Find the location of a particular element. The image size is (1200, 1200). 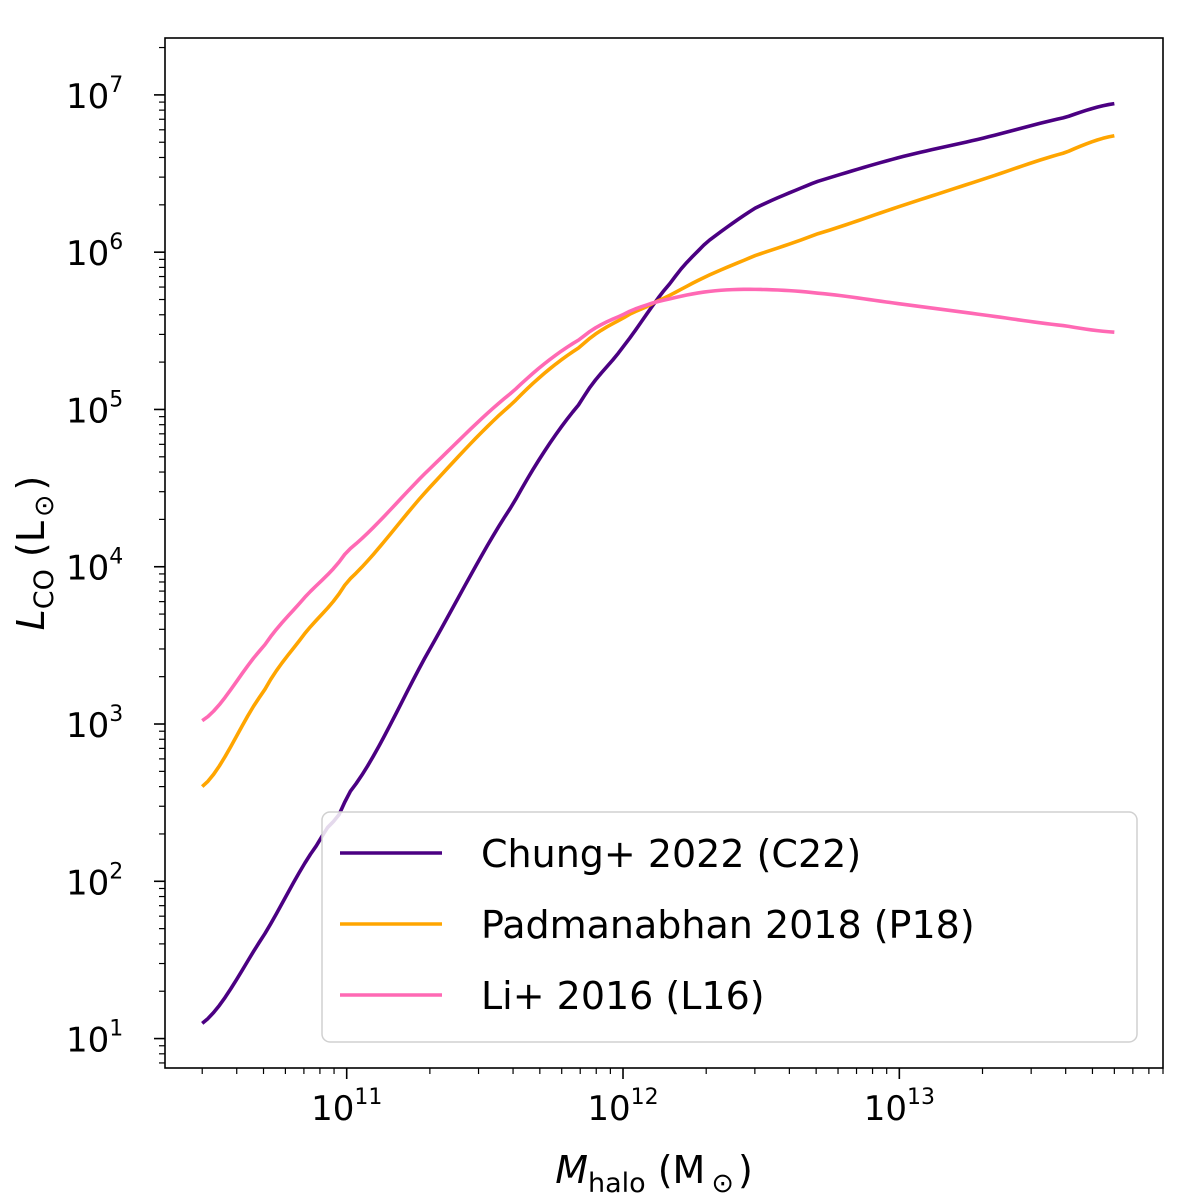

x-axis-label: Mhalo (M ⊙) is located at coordinates (654, 1173).